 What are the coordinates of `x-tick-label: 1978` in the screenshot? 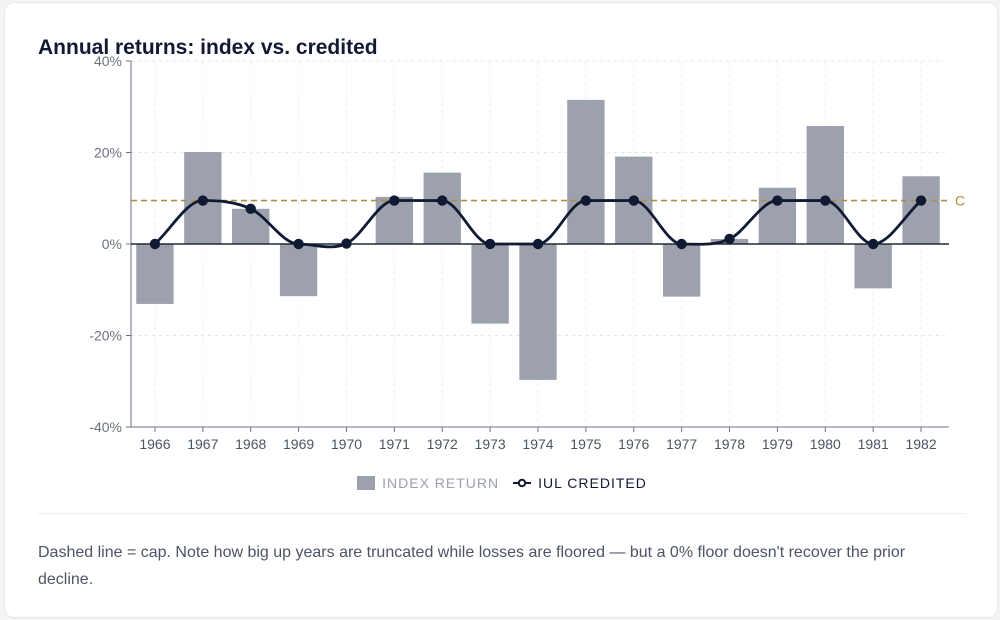 It's located at (729, 444).